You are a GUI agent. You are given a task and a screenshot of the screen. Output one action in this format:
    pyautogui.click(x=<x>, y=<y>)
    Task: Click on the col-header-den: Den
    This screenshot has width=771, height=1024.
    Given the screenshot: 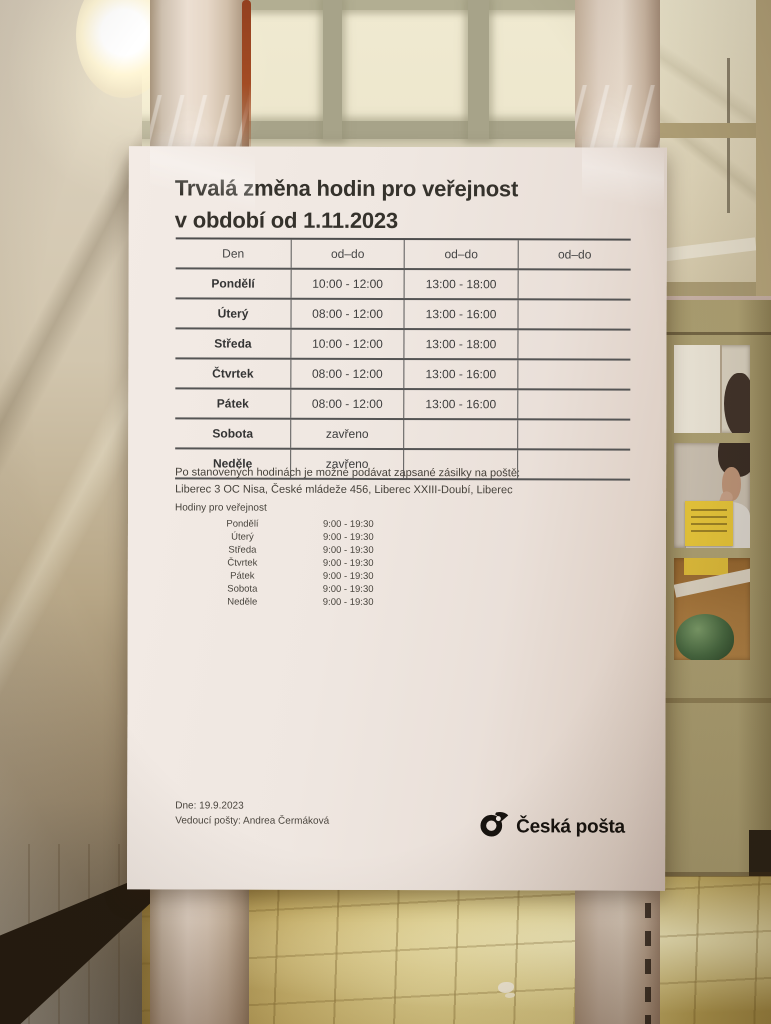 What is the action you would take?
    pyautogui.click(x=233, y=253)
    